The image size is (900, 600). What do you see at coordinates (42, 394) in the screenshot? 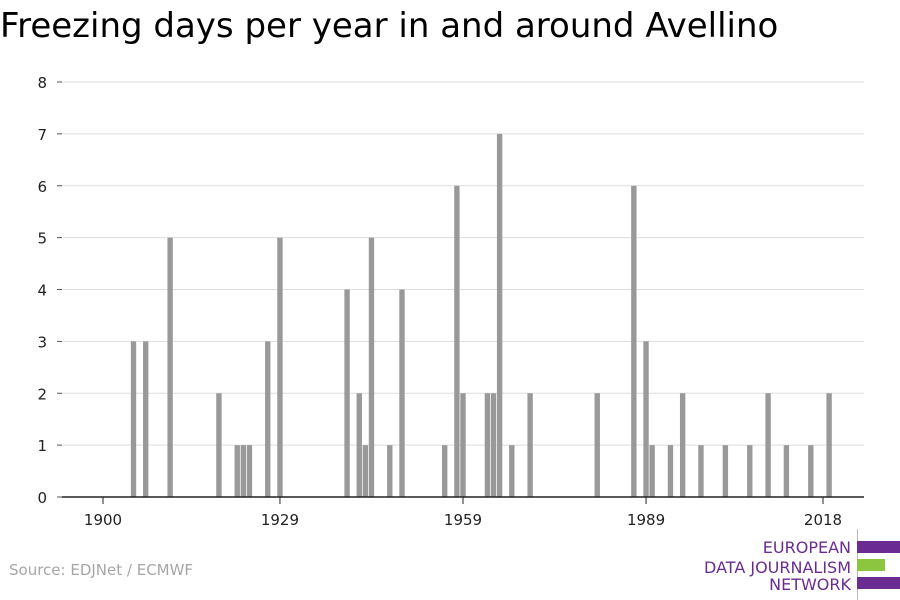
I see `y-tick-label: 2` at bounding box center [42, 394].